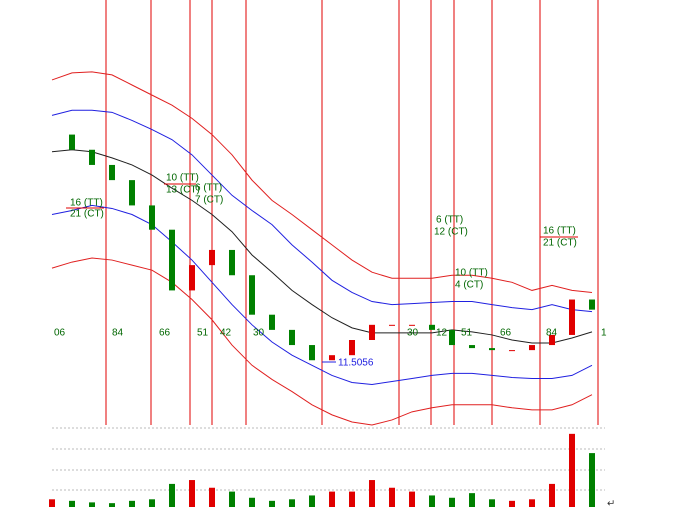 Image resolution: width=697 pixels, height=509 pixels. I want to click on time-label: 42, so click(226, 333).